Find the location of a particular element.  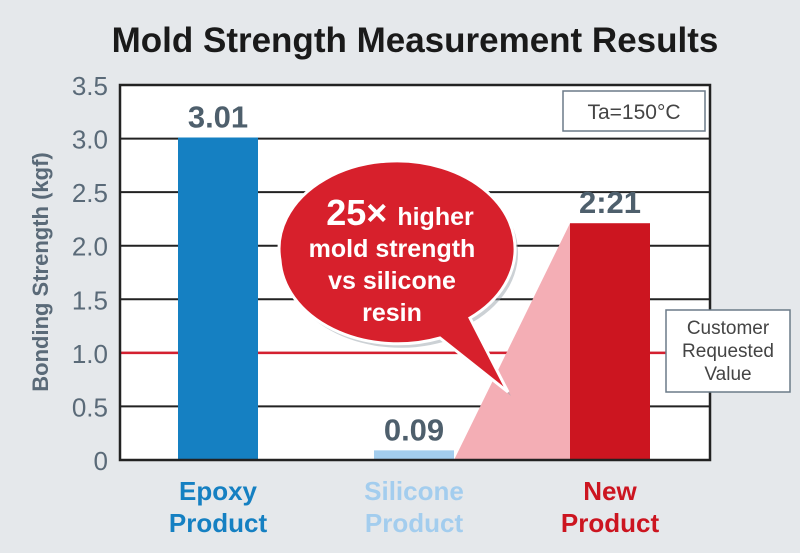

x-tick-label: Epoxy is located at coordinates (218, 491).